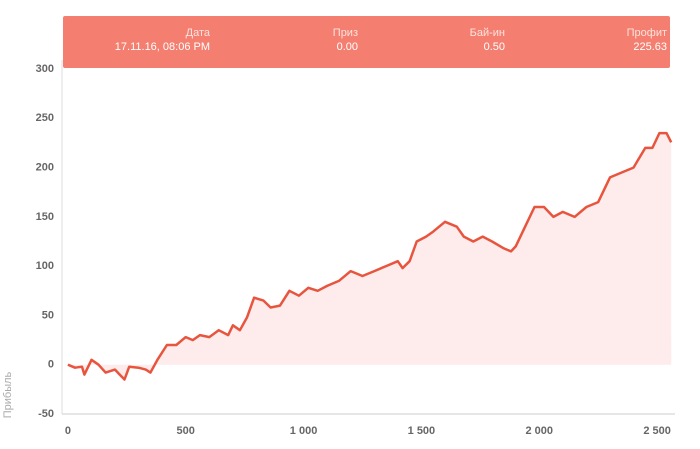 This screenshot has height=449, width=700. What do you see at coordinates (422, 431) in the screenshot?
I see `x-tick-label: 1 500` at bounding box center [422, 431].